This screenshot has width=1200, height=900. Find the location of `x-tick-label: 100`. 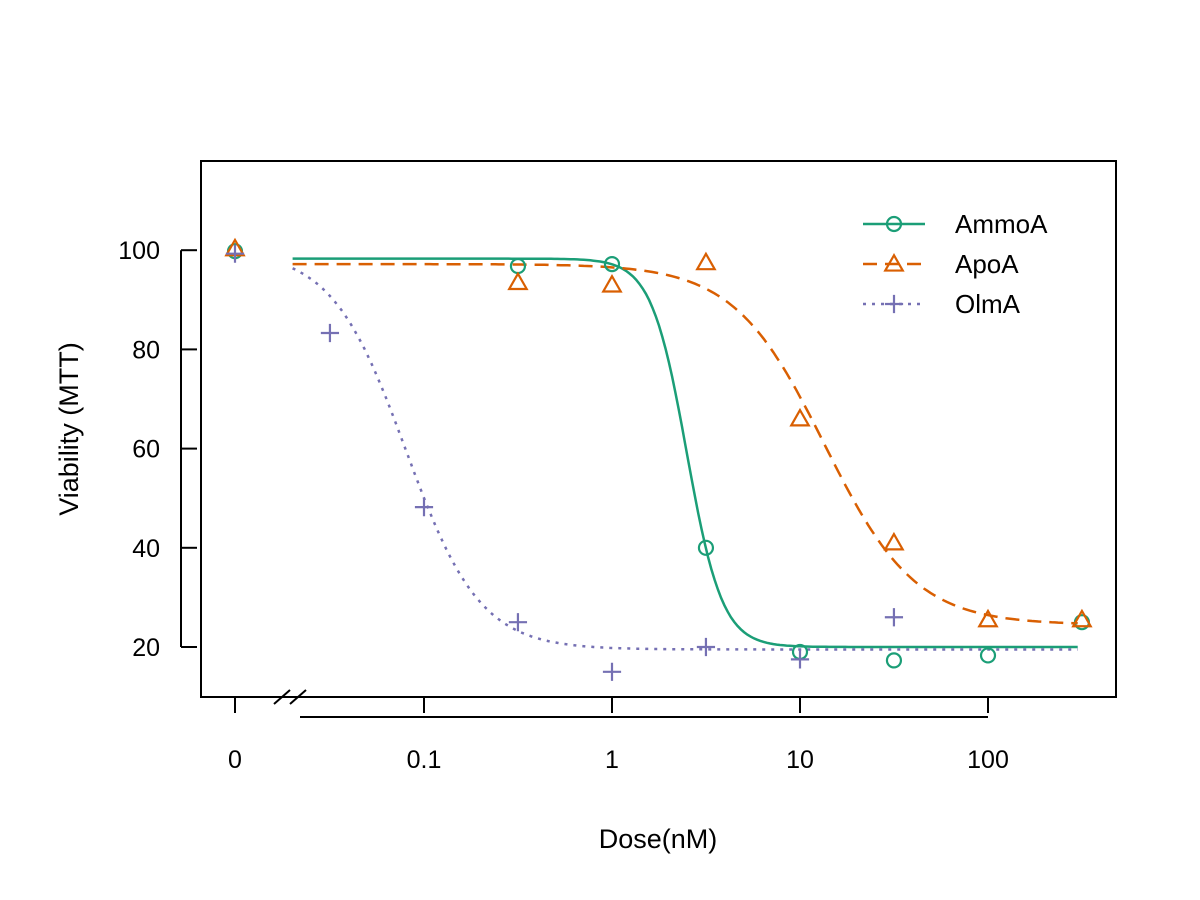

x-tick-label: 100 is located at coordinates (988, 760).